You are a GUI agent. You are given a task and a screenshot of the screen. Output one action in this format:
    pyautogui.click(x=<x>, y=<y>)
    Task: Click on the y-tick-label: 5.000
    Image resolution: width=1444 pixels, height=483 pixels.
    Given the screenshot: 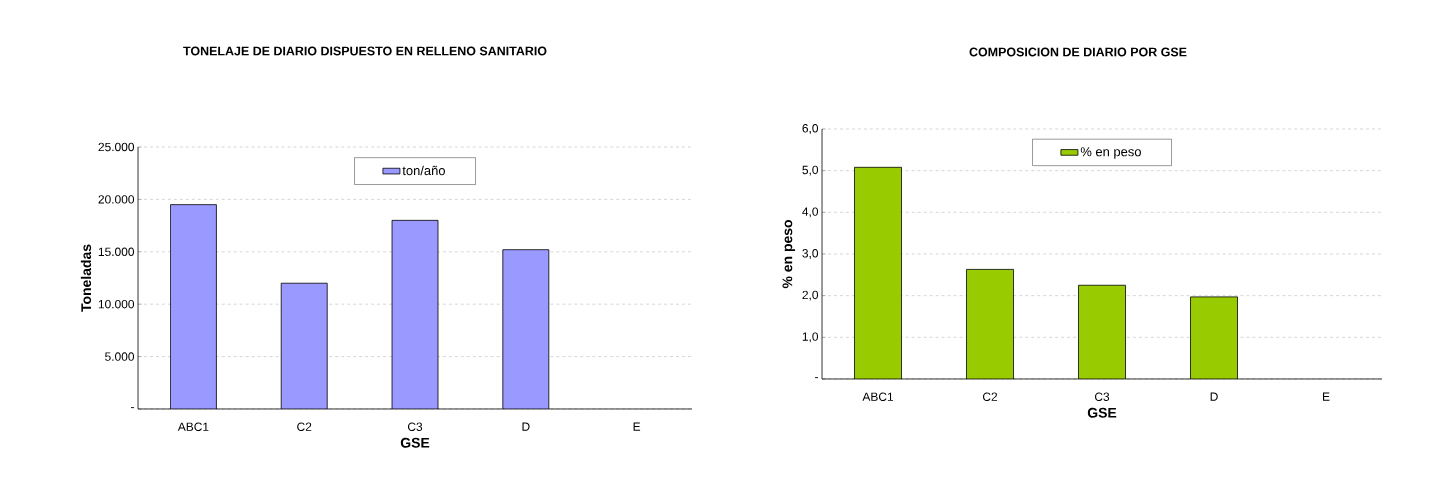 What is the action you would take?
    pyautogui.click(x=120, y=356)
    